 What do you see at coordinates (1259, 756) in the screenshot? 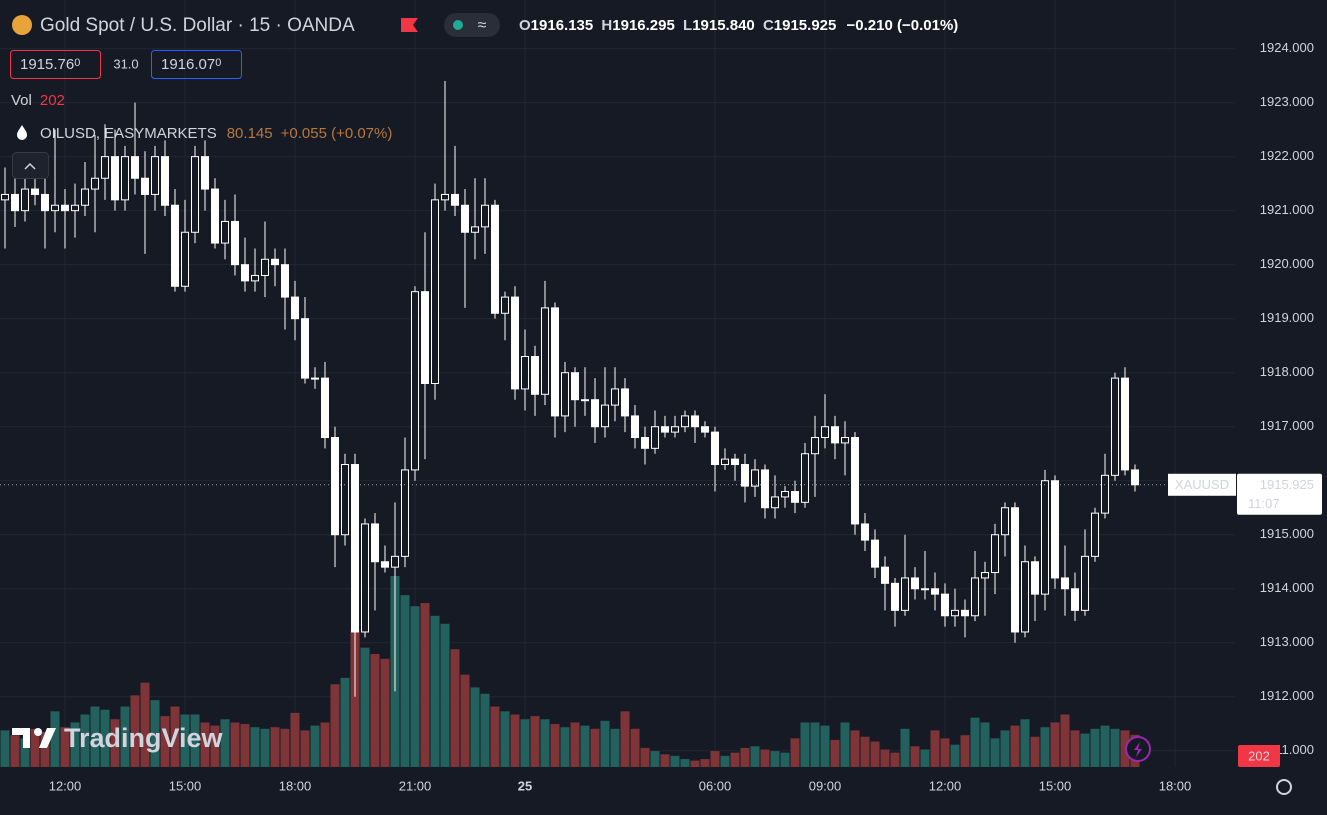
I see `volume-tag` at bounding box center [1259, 756].